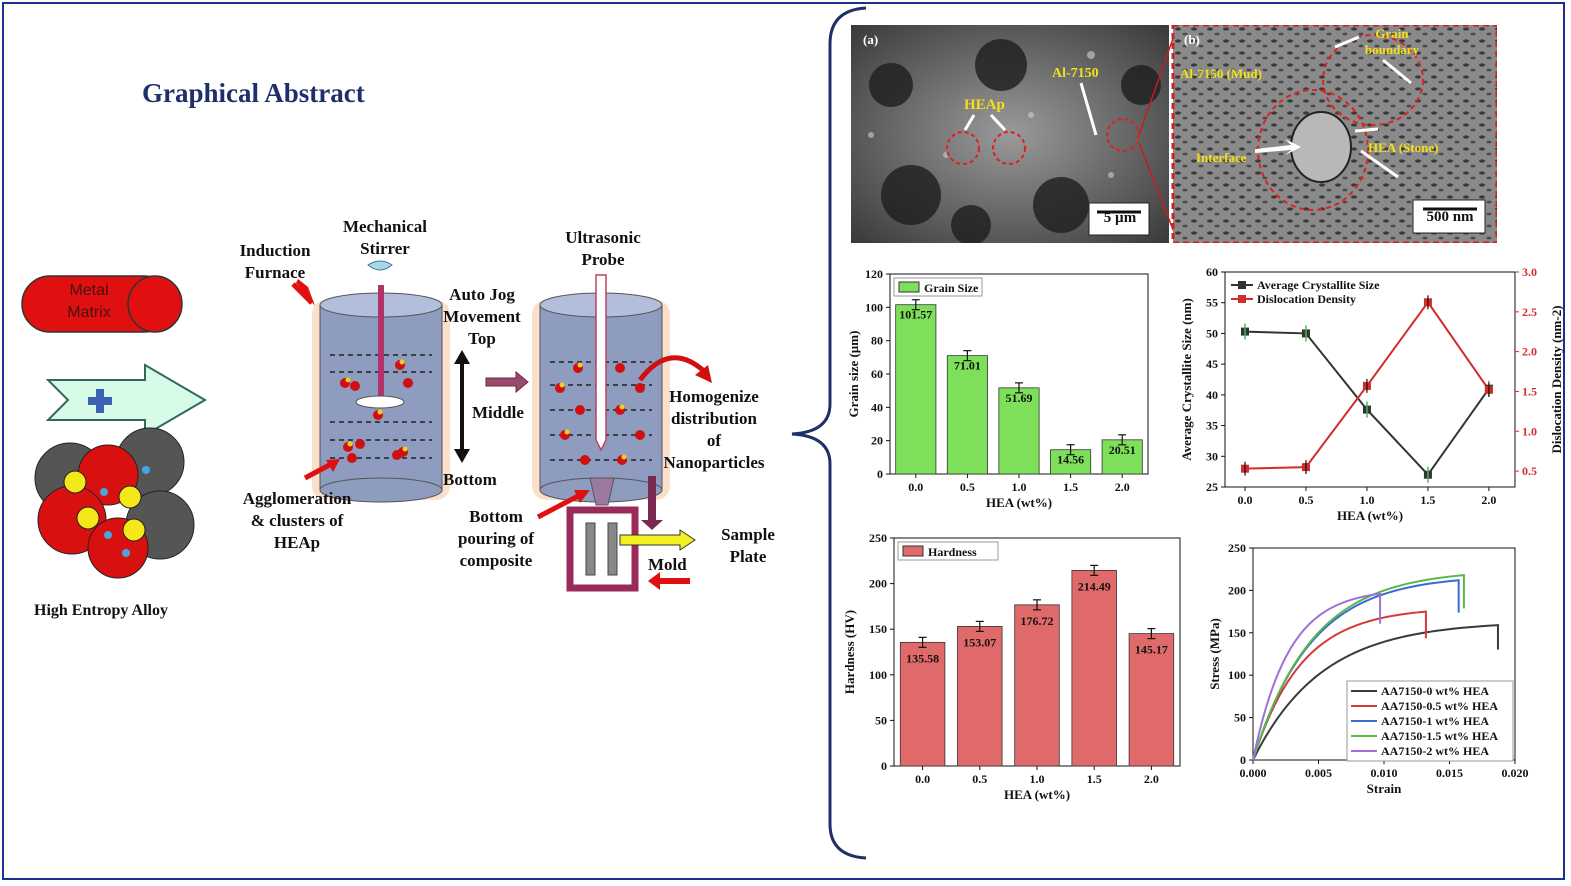  What do you see at coordinates (877, 407) in the screenshot?
I see `y-tick-label: 40` at bounding box center [877, 407].